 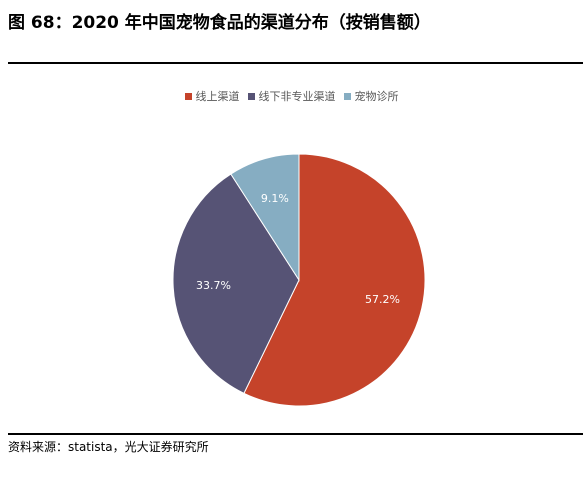 I want to click on legend-item-clinic: 宠物诊所, so click(x=371, y=96).